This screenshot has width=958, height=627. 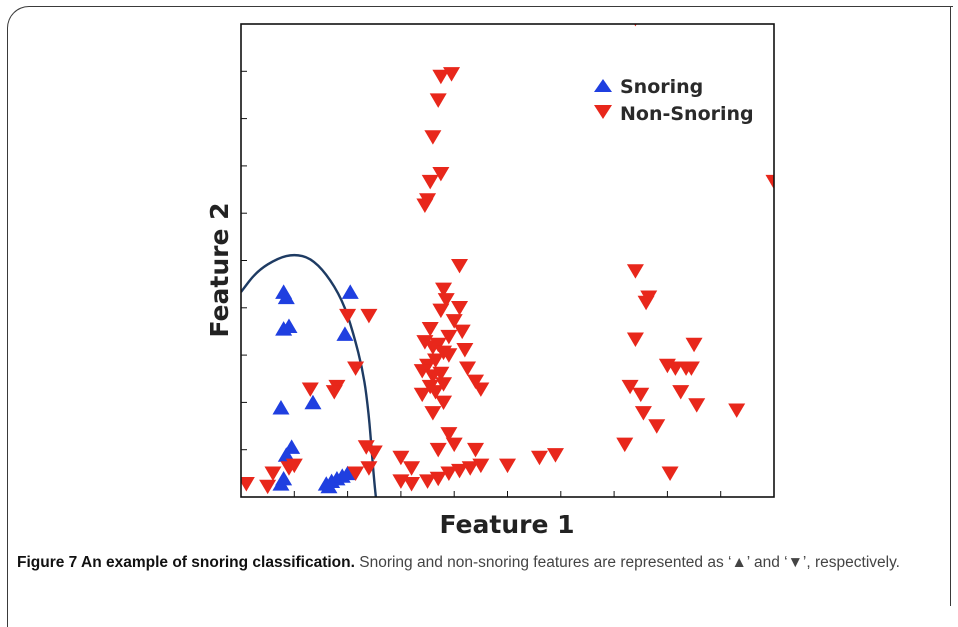 What do you see at coordinates (506, 524) in the screenshot?
I see `x-axis-label: Feature 1` at bounding box center [506, 524].